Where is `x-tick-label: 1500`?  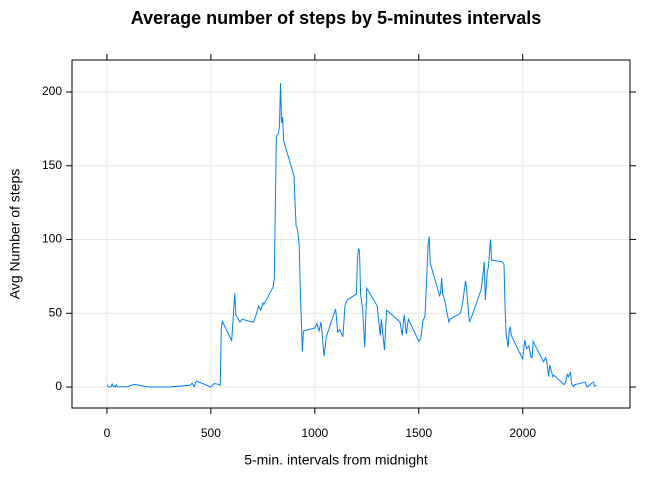
x-tick-label: 1500 is located at coordinates (418, 433).